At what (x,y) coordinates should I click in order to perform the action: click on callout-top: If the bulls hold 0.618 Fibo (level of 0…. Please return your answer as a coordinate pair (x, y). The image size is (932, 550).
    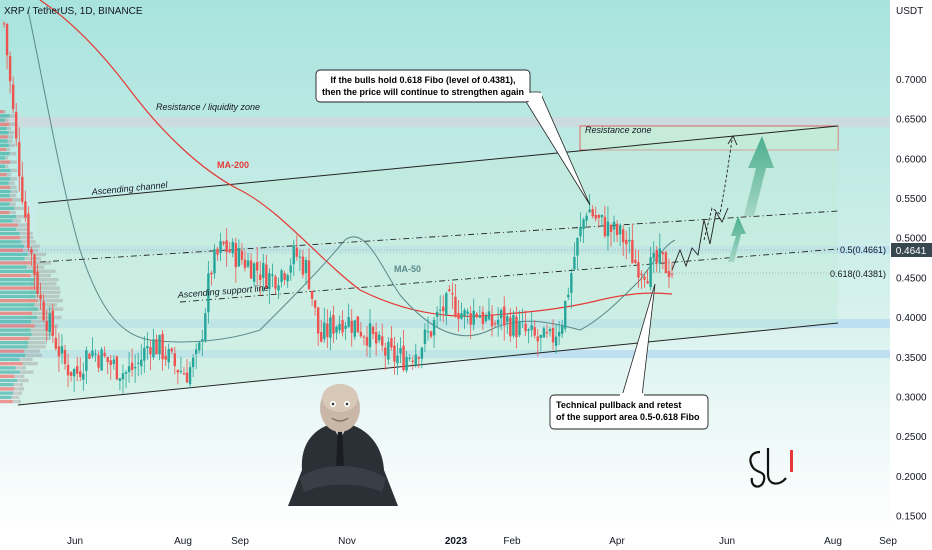
    Looking at the image, I should click on (453, 137).